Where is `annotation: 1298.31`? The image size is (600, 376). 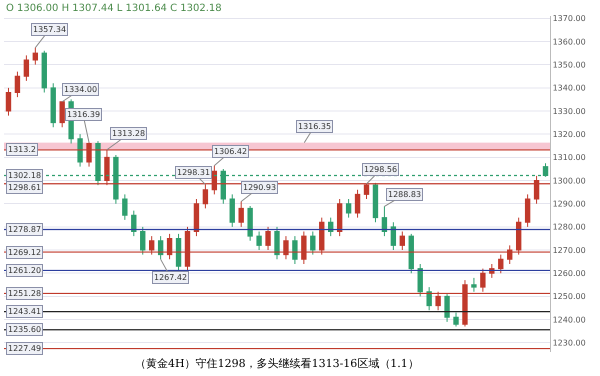 annotation: 1298.31 is located at coordinates (193, 172).